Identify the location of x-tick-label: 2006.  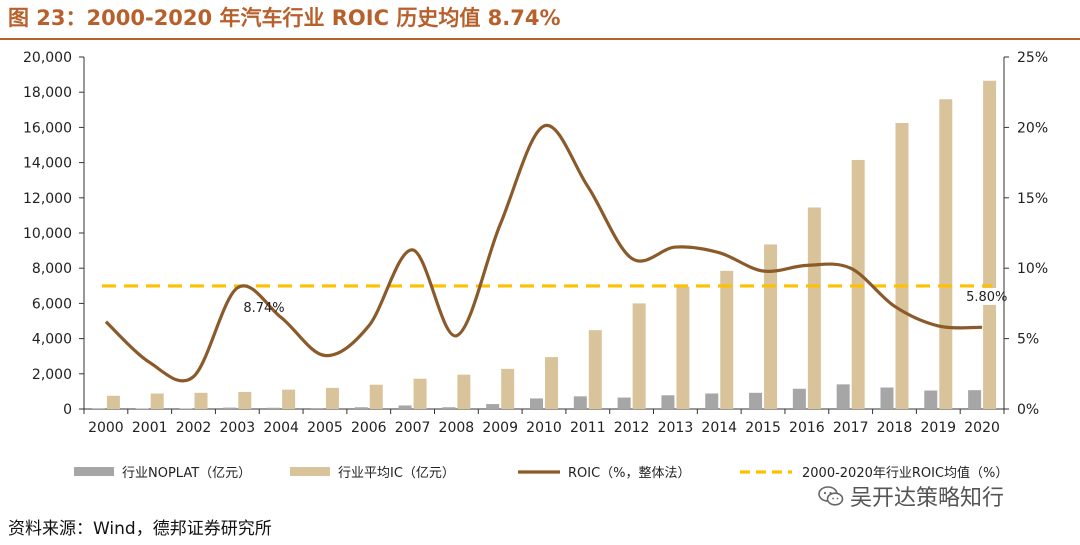
(369, 428).